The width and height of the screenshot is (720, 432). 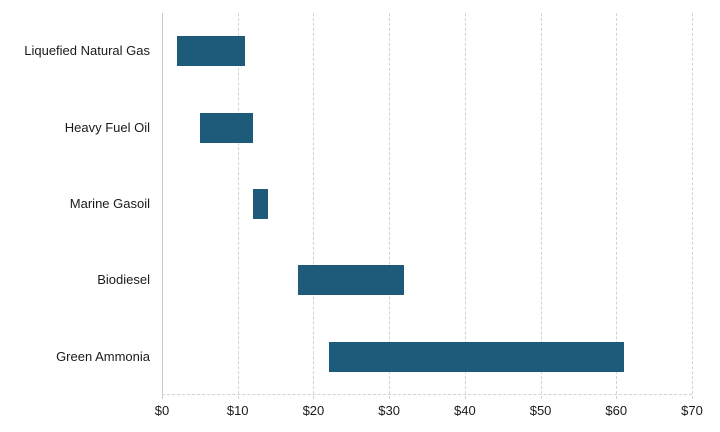 What do you see at coordinates (351, 280) in the screenshot?
I see `range-bar-biodiesel` at bounding box center [351, 280].